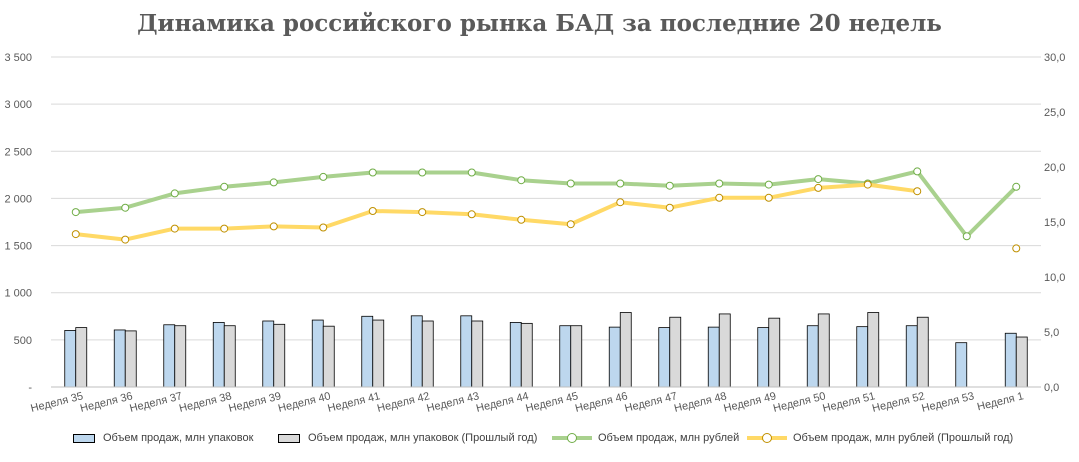  Describe the element at coordinates (700, 402) in the screenshot. I see `x-tick-label: Неделя 48` at that location.